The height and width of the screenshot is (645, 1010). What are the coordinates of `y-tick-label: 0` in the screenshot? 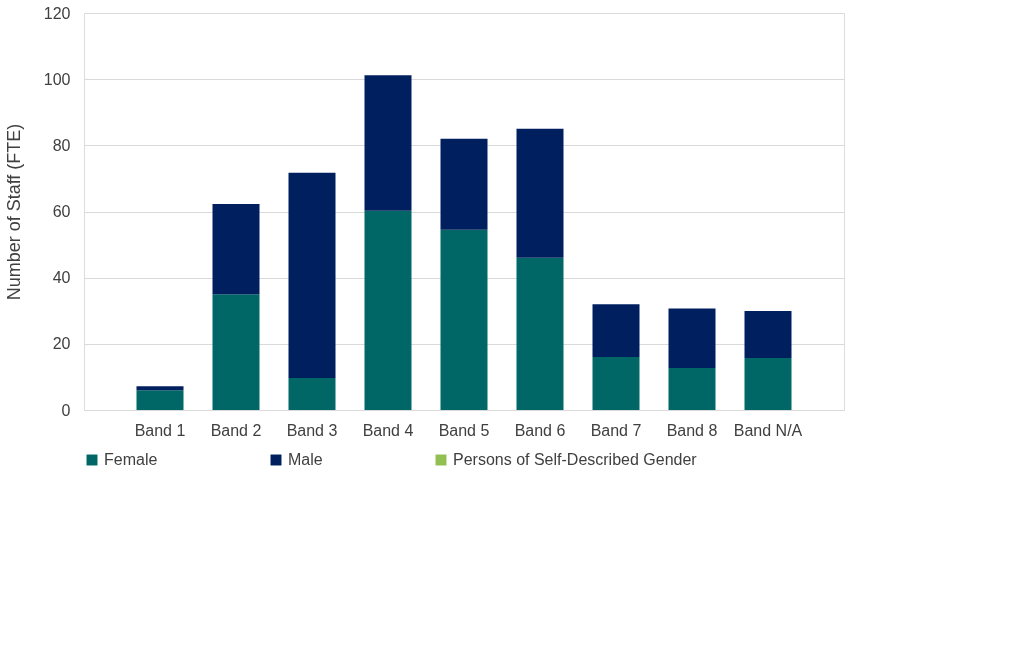 It's located at (66, 410).